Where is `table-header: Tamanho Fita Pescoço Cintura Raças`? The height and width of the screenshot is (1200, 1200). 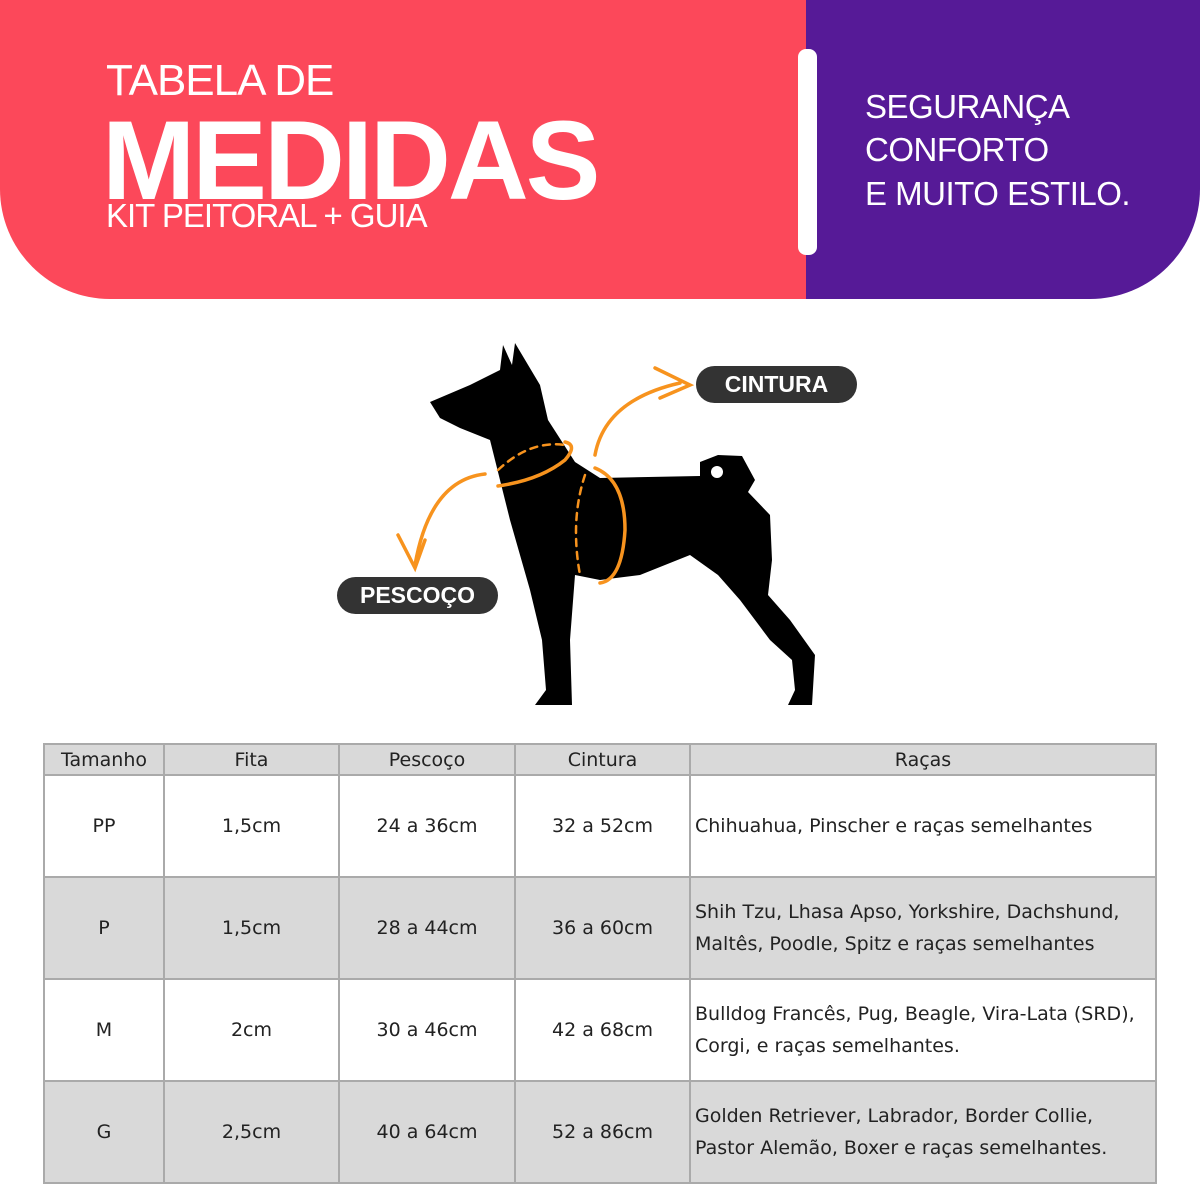
table-header: Tamanho Fita Pescoço Cintura Raças is located at coordinates (600, 759).